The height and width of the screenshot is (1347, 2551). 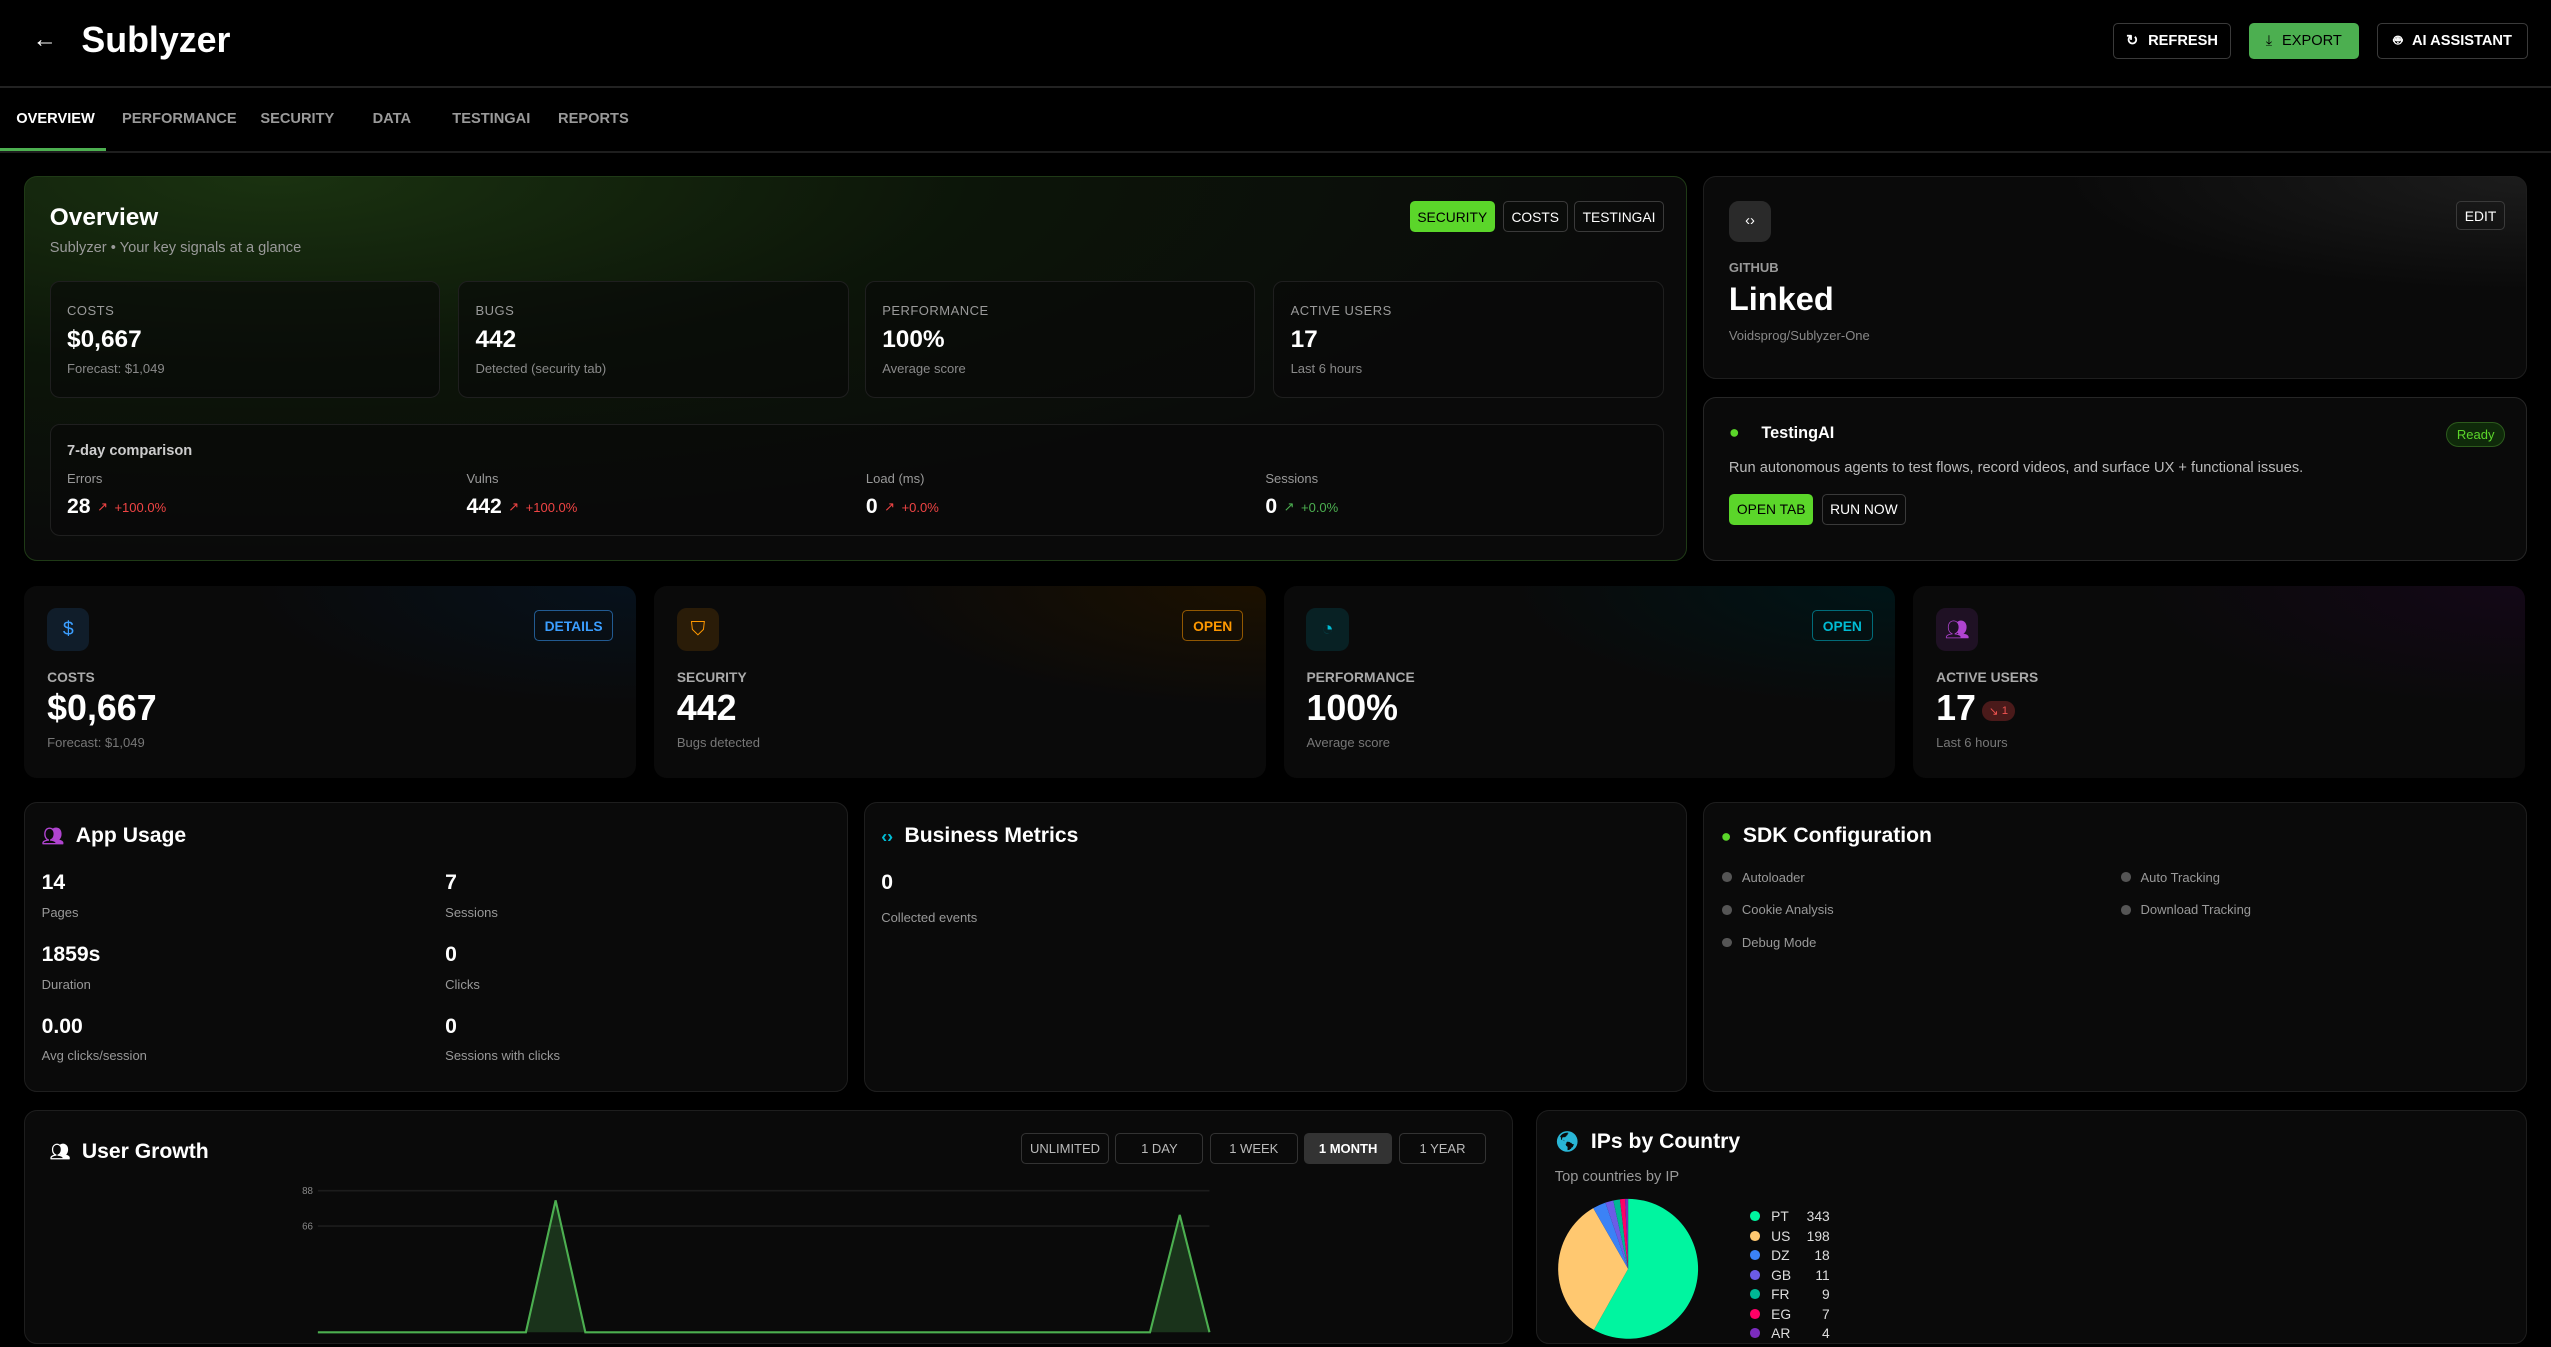 What do you see at coordinates (491, 118) in the screenshot?
I see `tab-testingai: TESTINGAI` at bounding box center [491, 118].